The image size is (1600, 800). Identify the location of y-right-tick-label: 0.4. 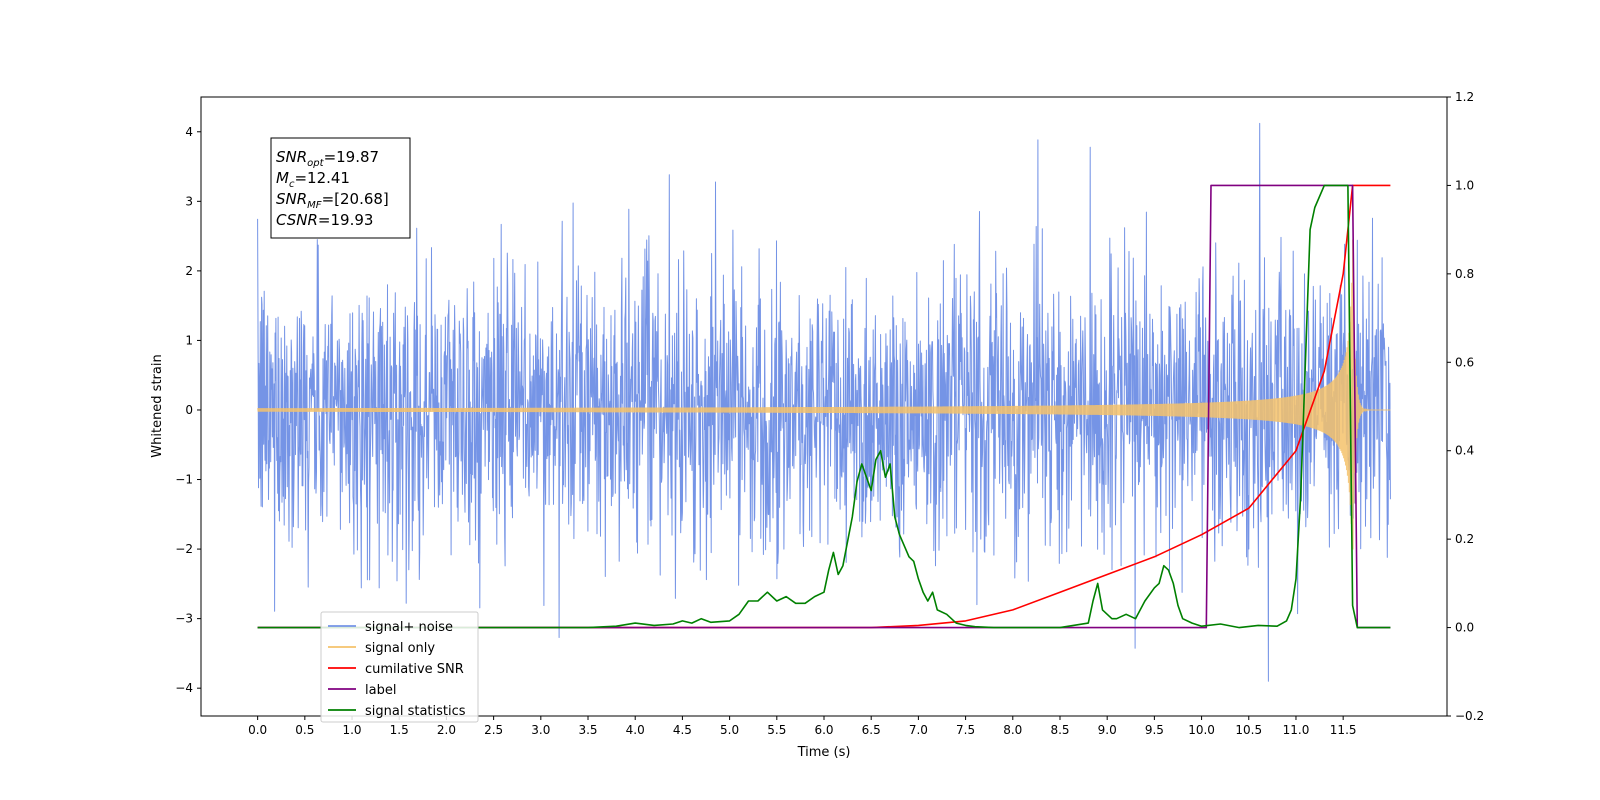
(1464, 451).